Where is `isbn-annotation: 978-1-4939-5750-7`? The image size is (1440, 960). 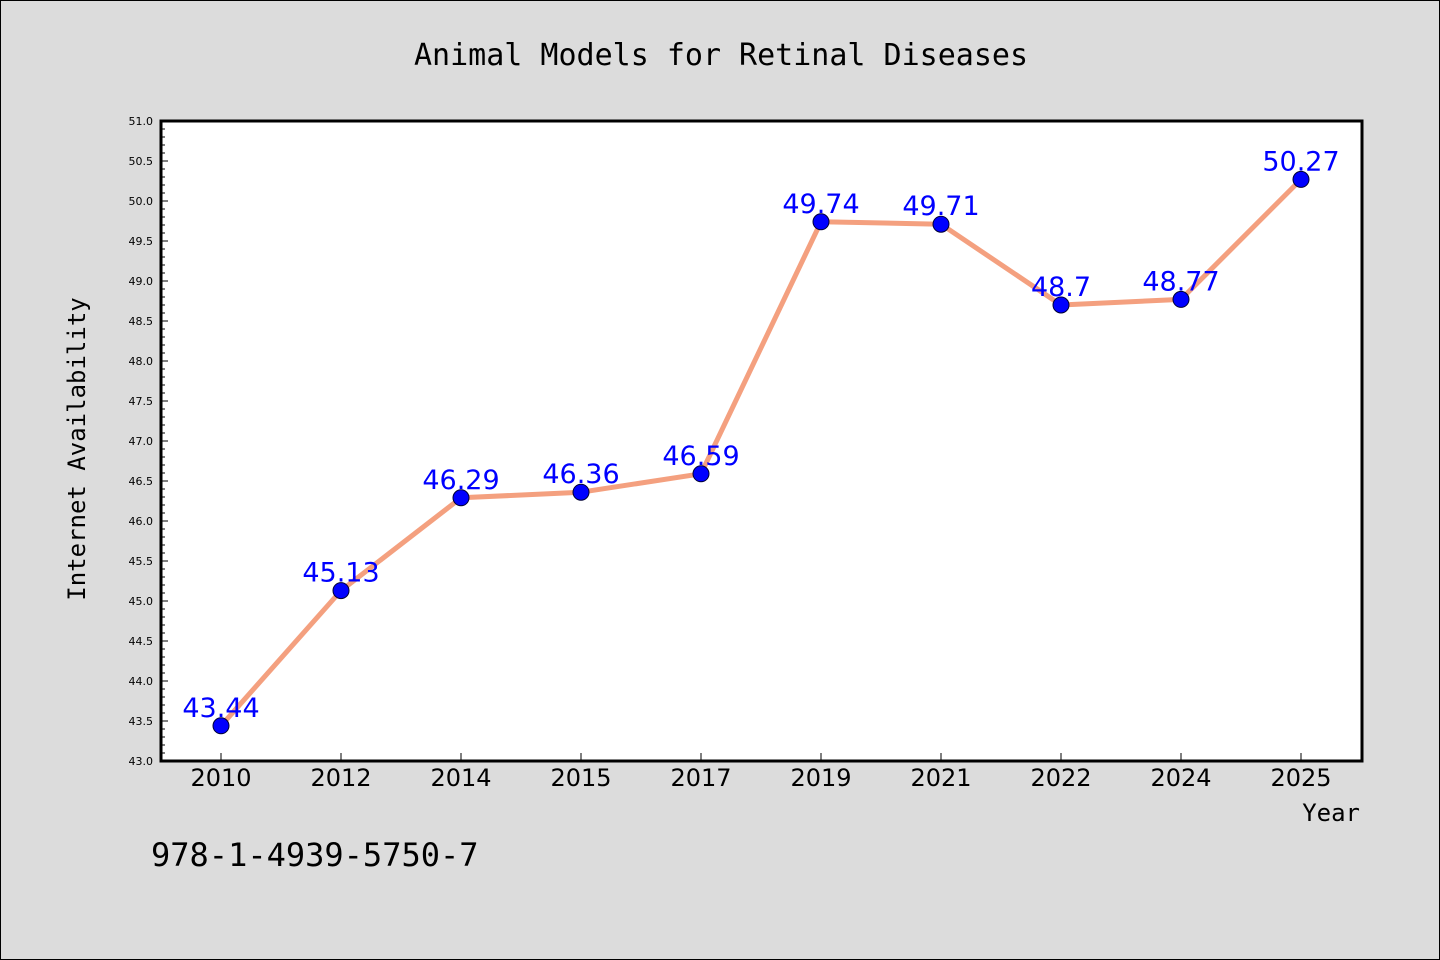 isbn-annotation: 978-1-4939-5750-7 is located at coordinates (315, 855).